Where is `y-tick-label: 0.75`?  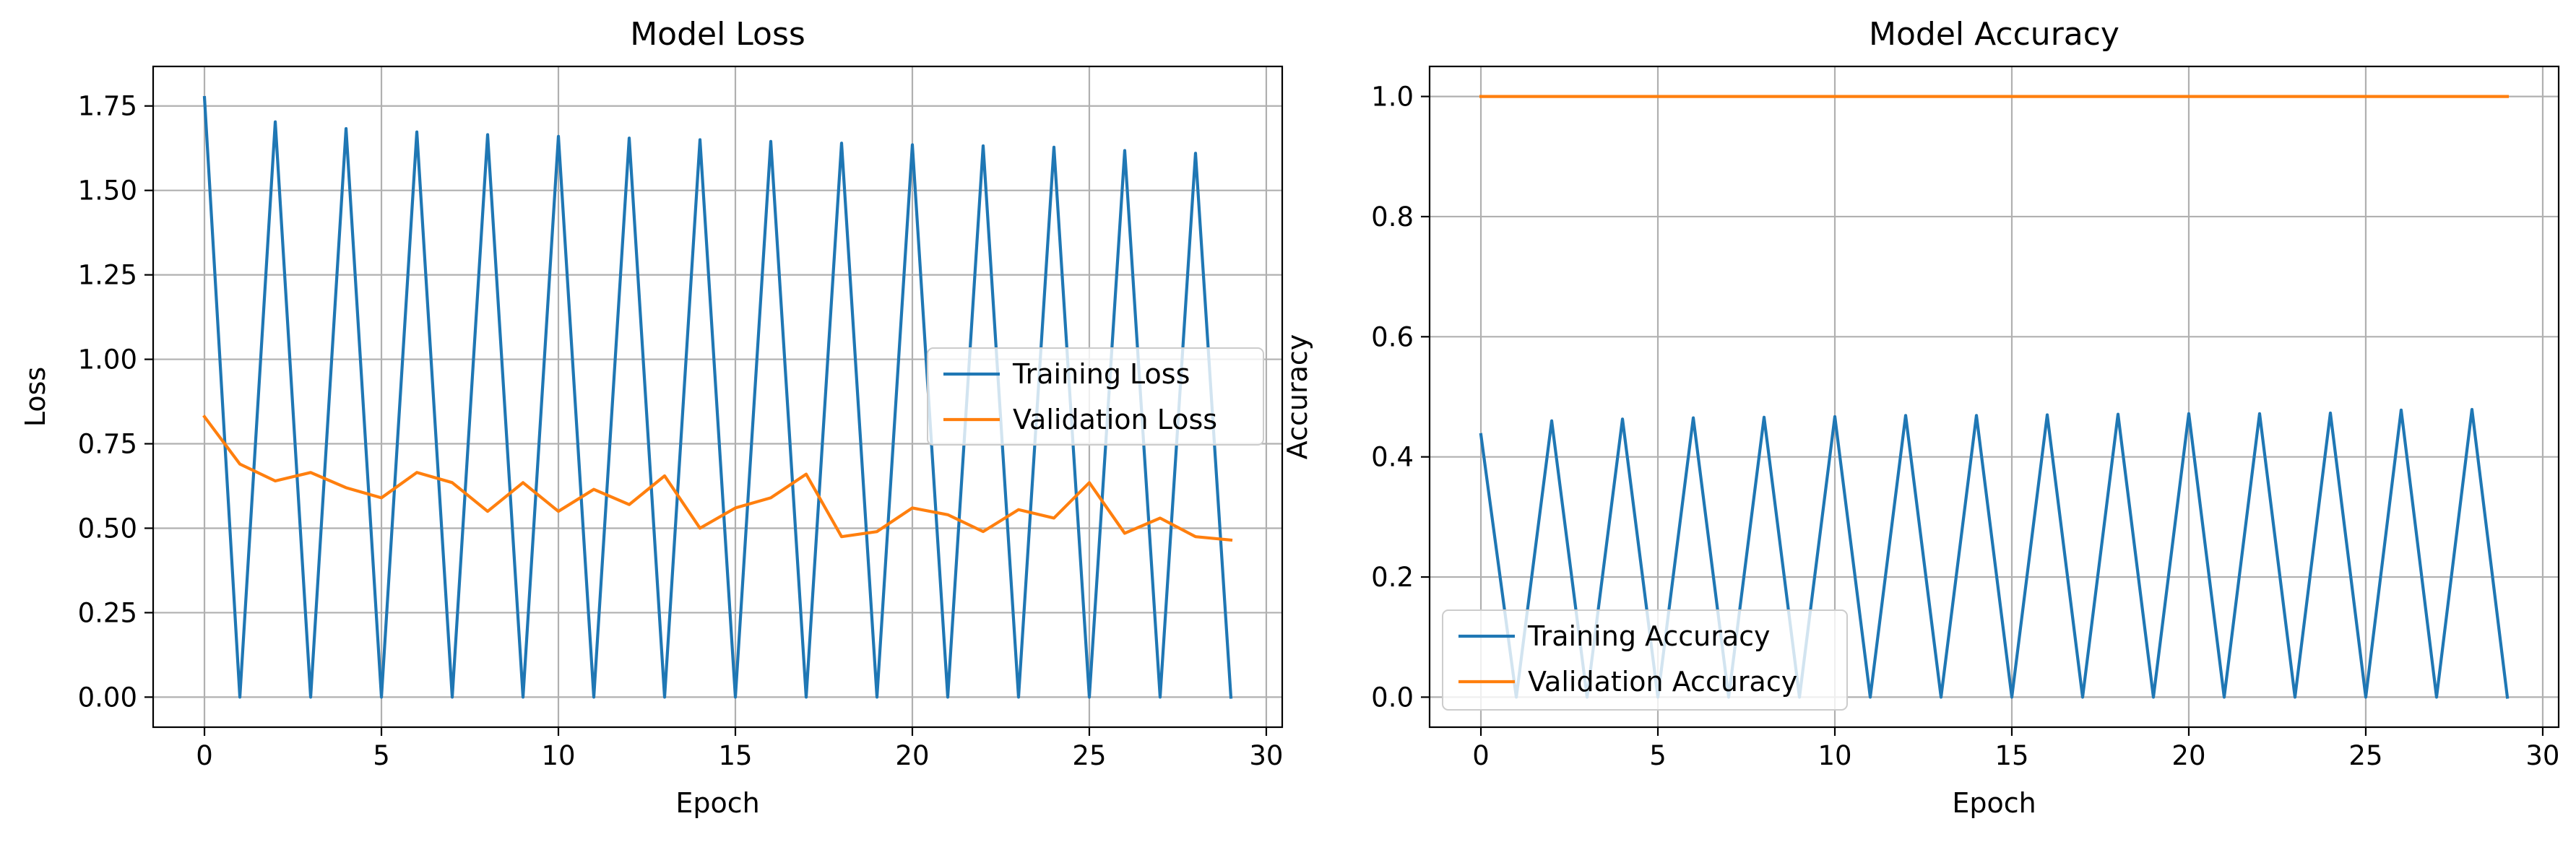
y-tick-label: 0.75 is located at coordinates (108, 445).